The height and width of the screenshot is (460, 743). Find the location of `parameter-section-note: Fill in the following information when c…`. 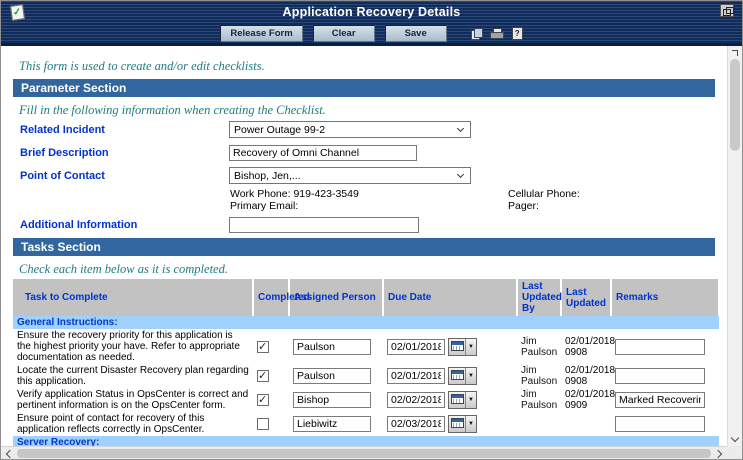

parameter-section-note: Fill in the following information when c… is located at coordinates (172, 110).